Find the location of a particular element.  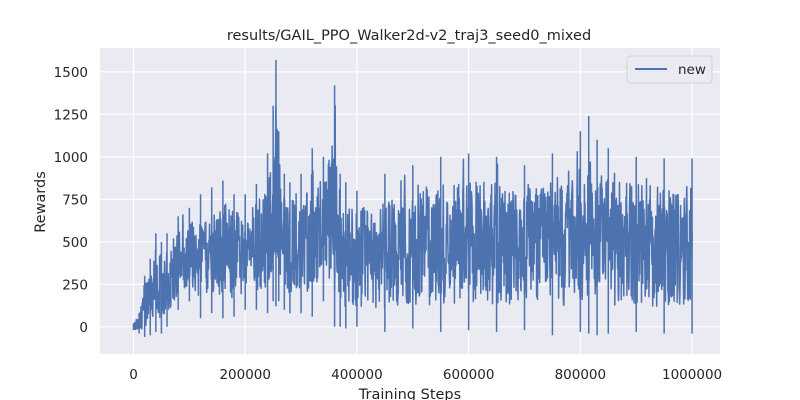

y-axis-label: Rewards is located at coordinates (41, 202).